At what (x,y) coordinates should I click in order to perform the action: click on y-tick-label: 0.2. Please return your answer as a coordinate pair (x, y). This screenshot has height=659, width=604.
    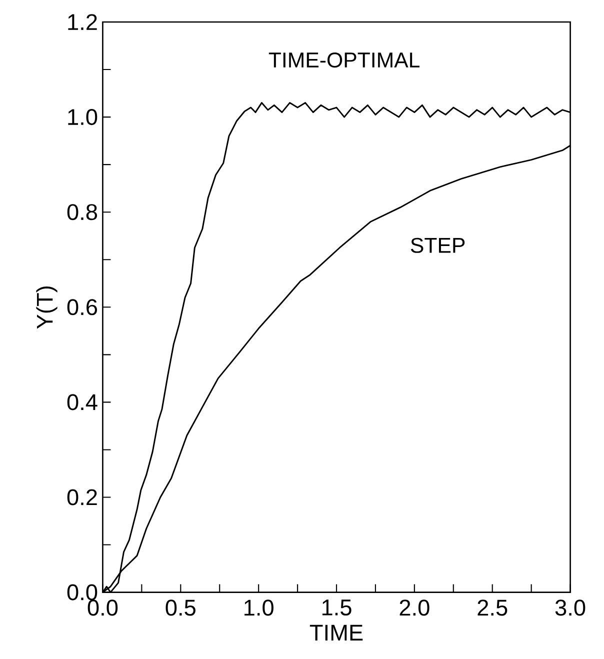
    Looking at the image, I should click on (82, 497).